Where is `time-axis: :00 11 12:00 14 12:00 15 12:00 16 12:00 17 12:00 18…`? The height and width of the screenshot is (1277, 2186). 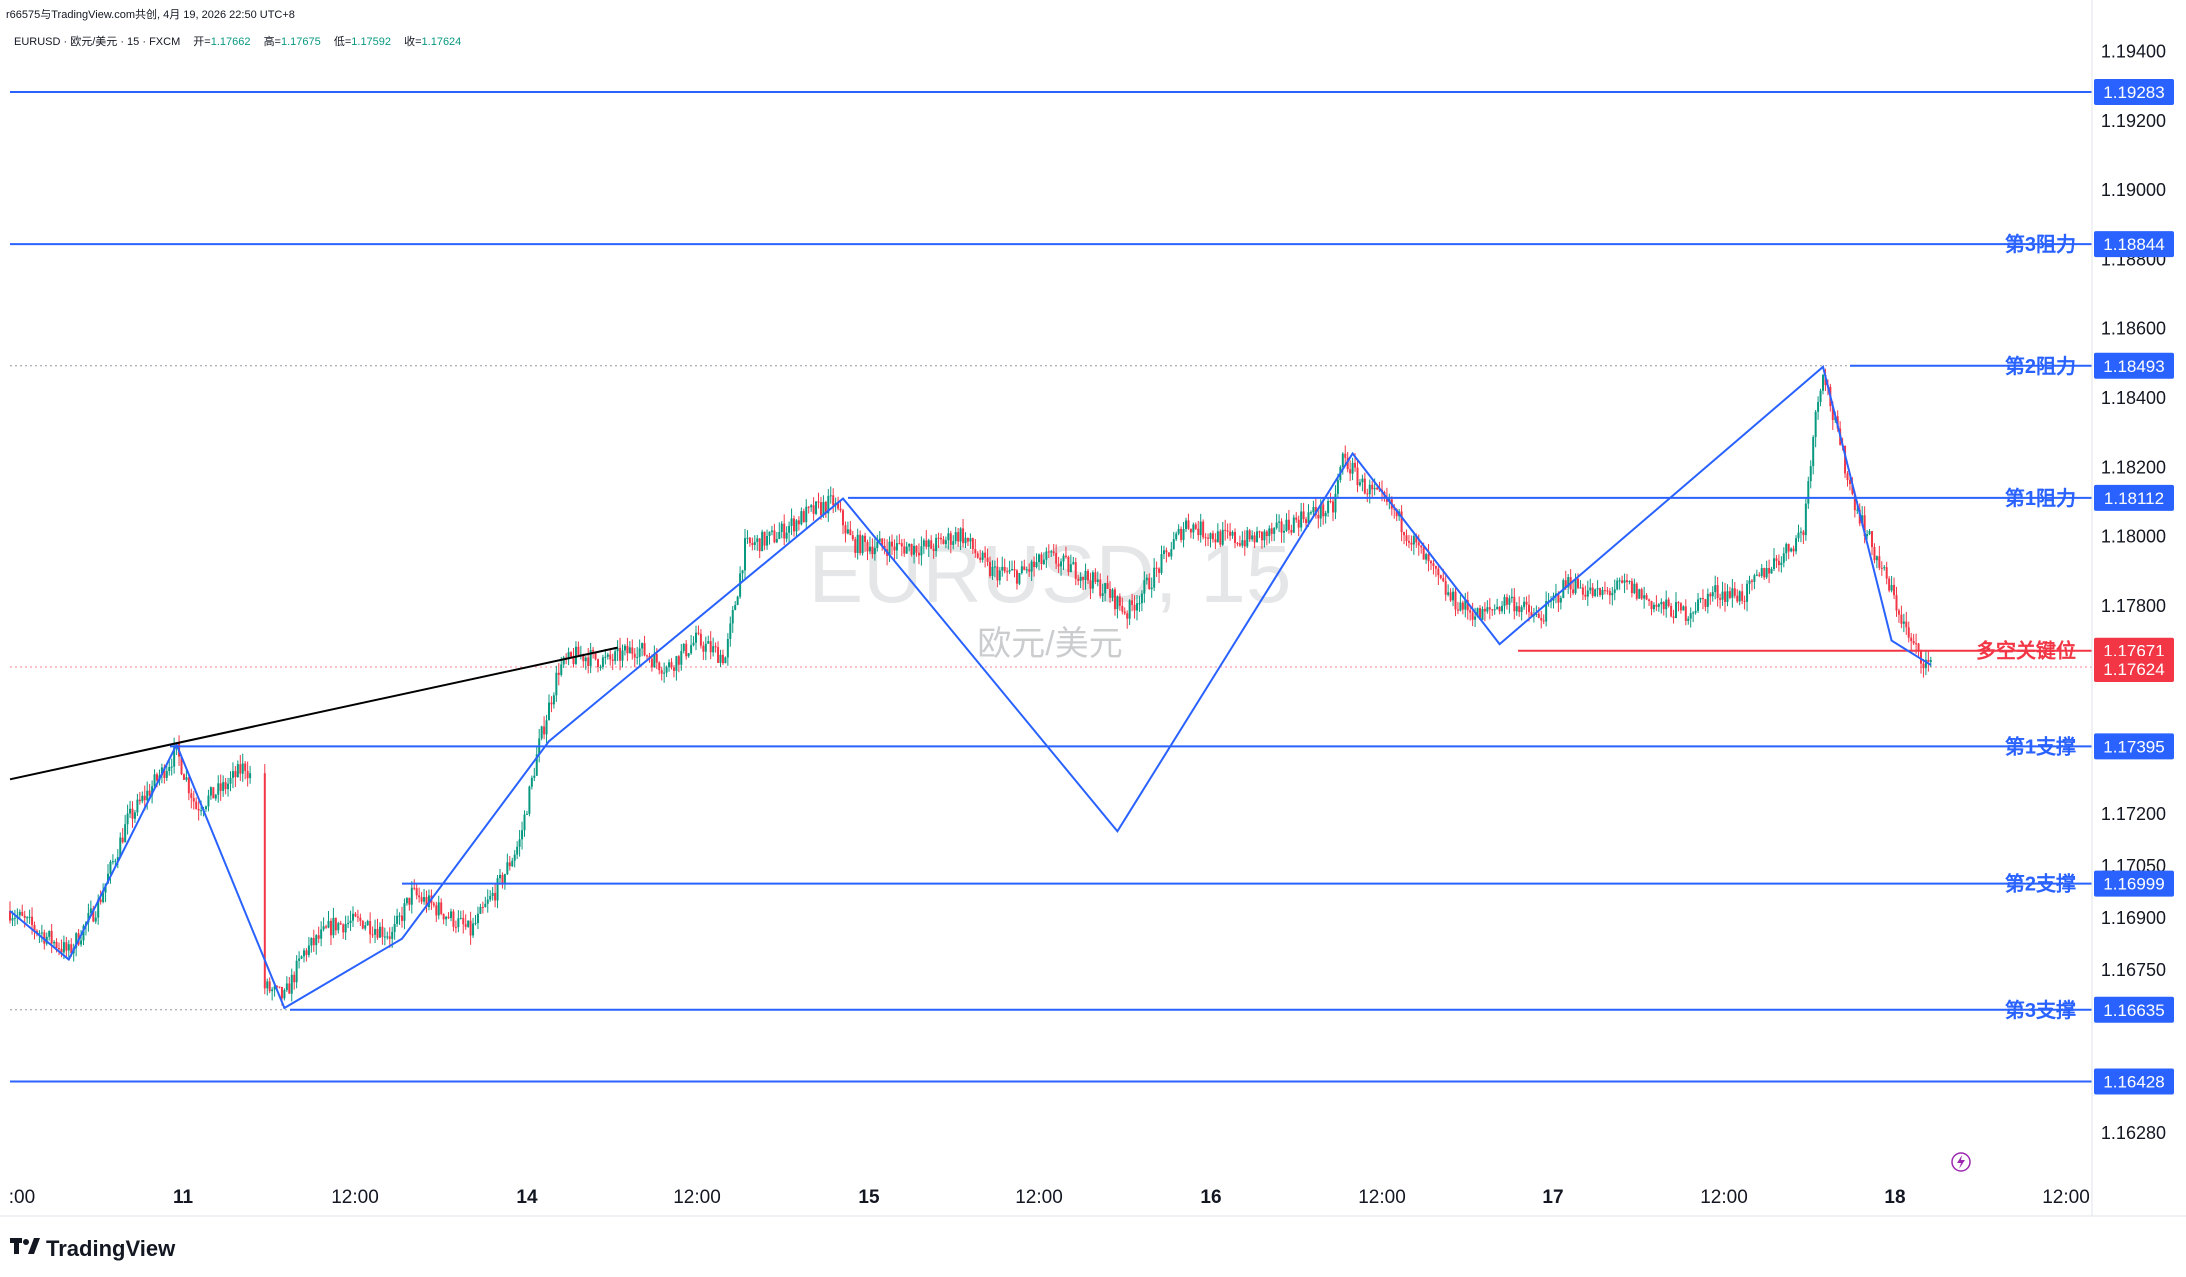 time-axis: :00 11 12:00 14 12:00 15 12:00 16 12:00 17 12:00 18… is located at coordinates (1049, 1197).